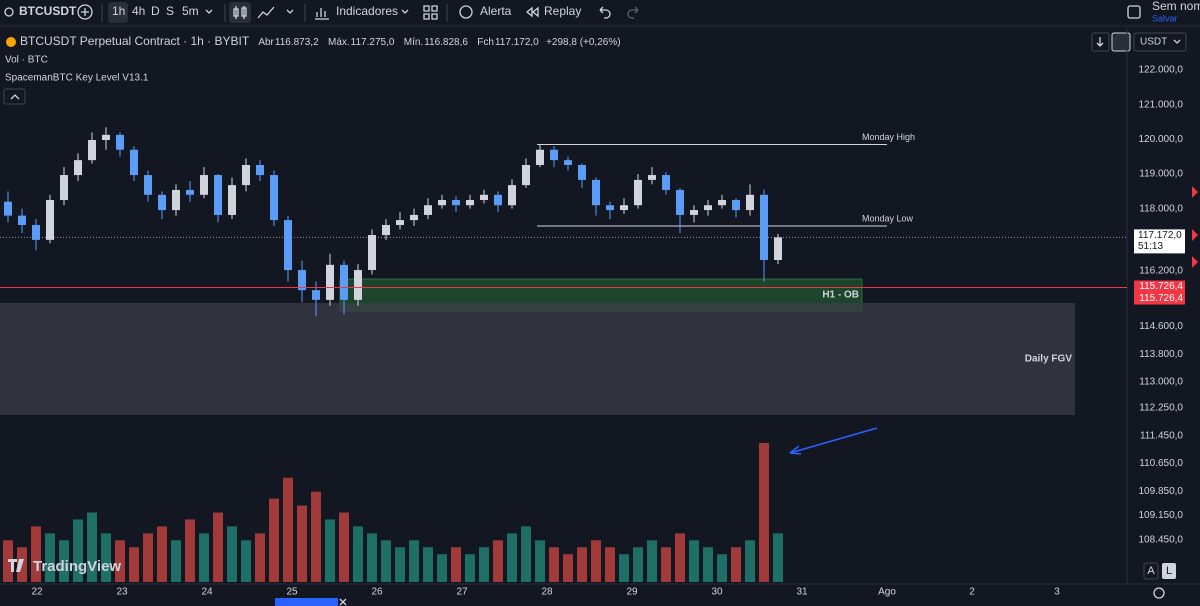 The height and width of the screenshot is (606, 1200). Describe the element at coordinates (367, 11) in the screenshot. I see `indicators-button: Indicadores` at that location.